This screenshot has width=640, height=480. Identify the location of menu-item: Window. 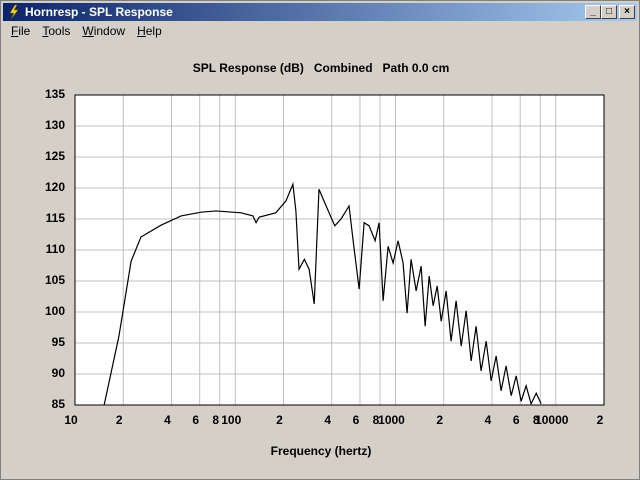
(104, 31).